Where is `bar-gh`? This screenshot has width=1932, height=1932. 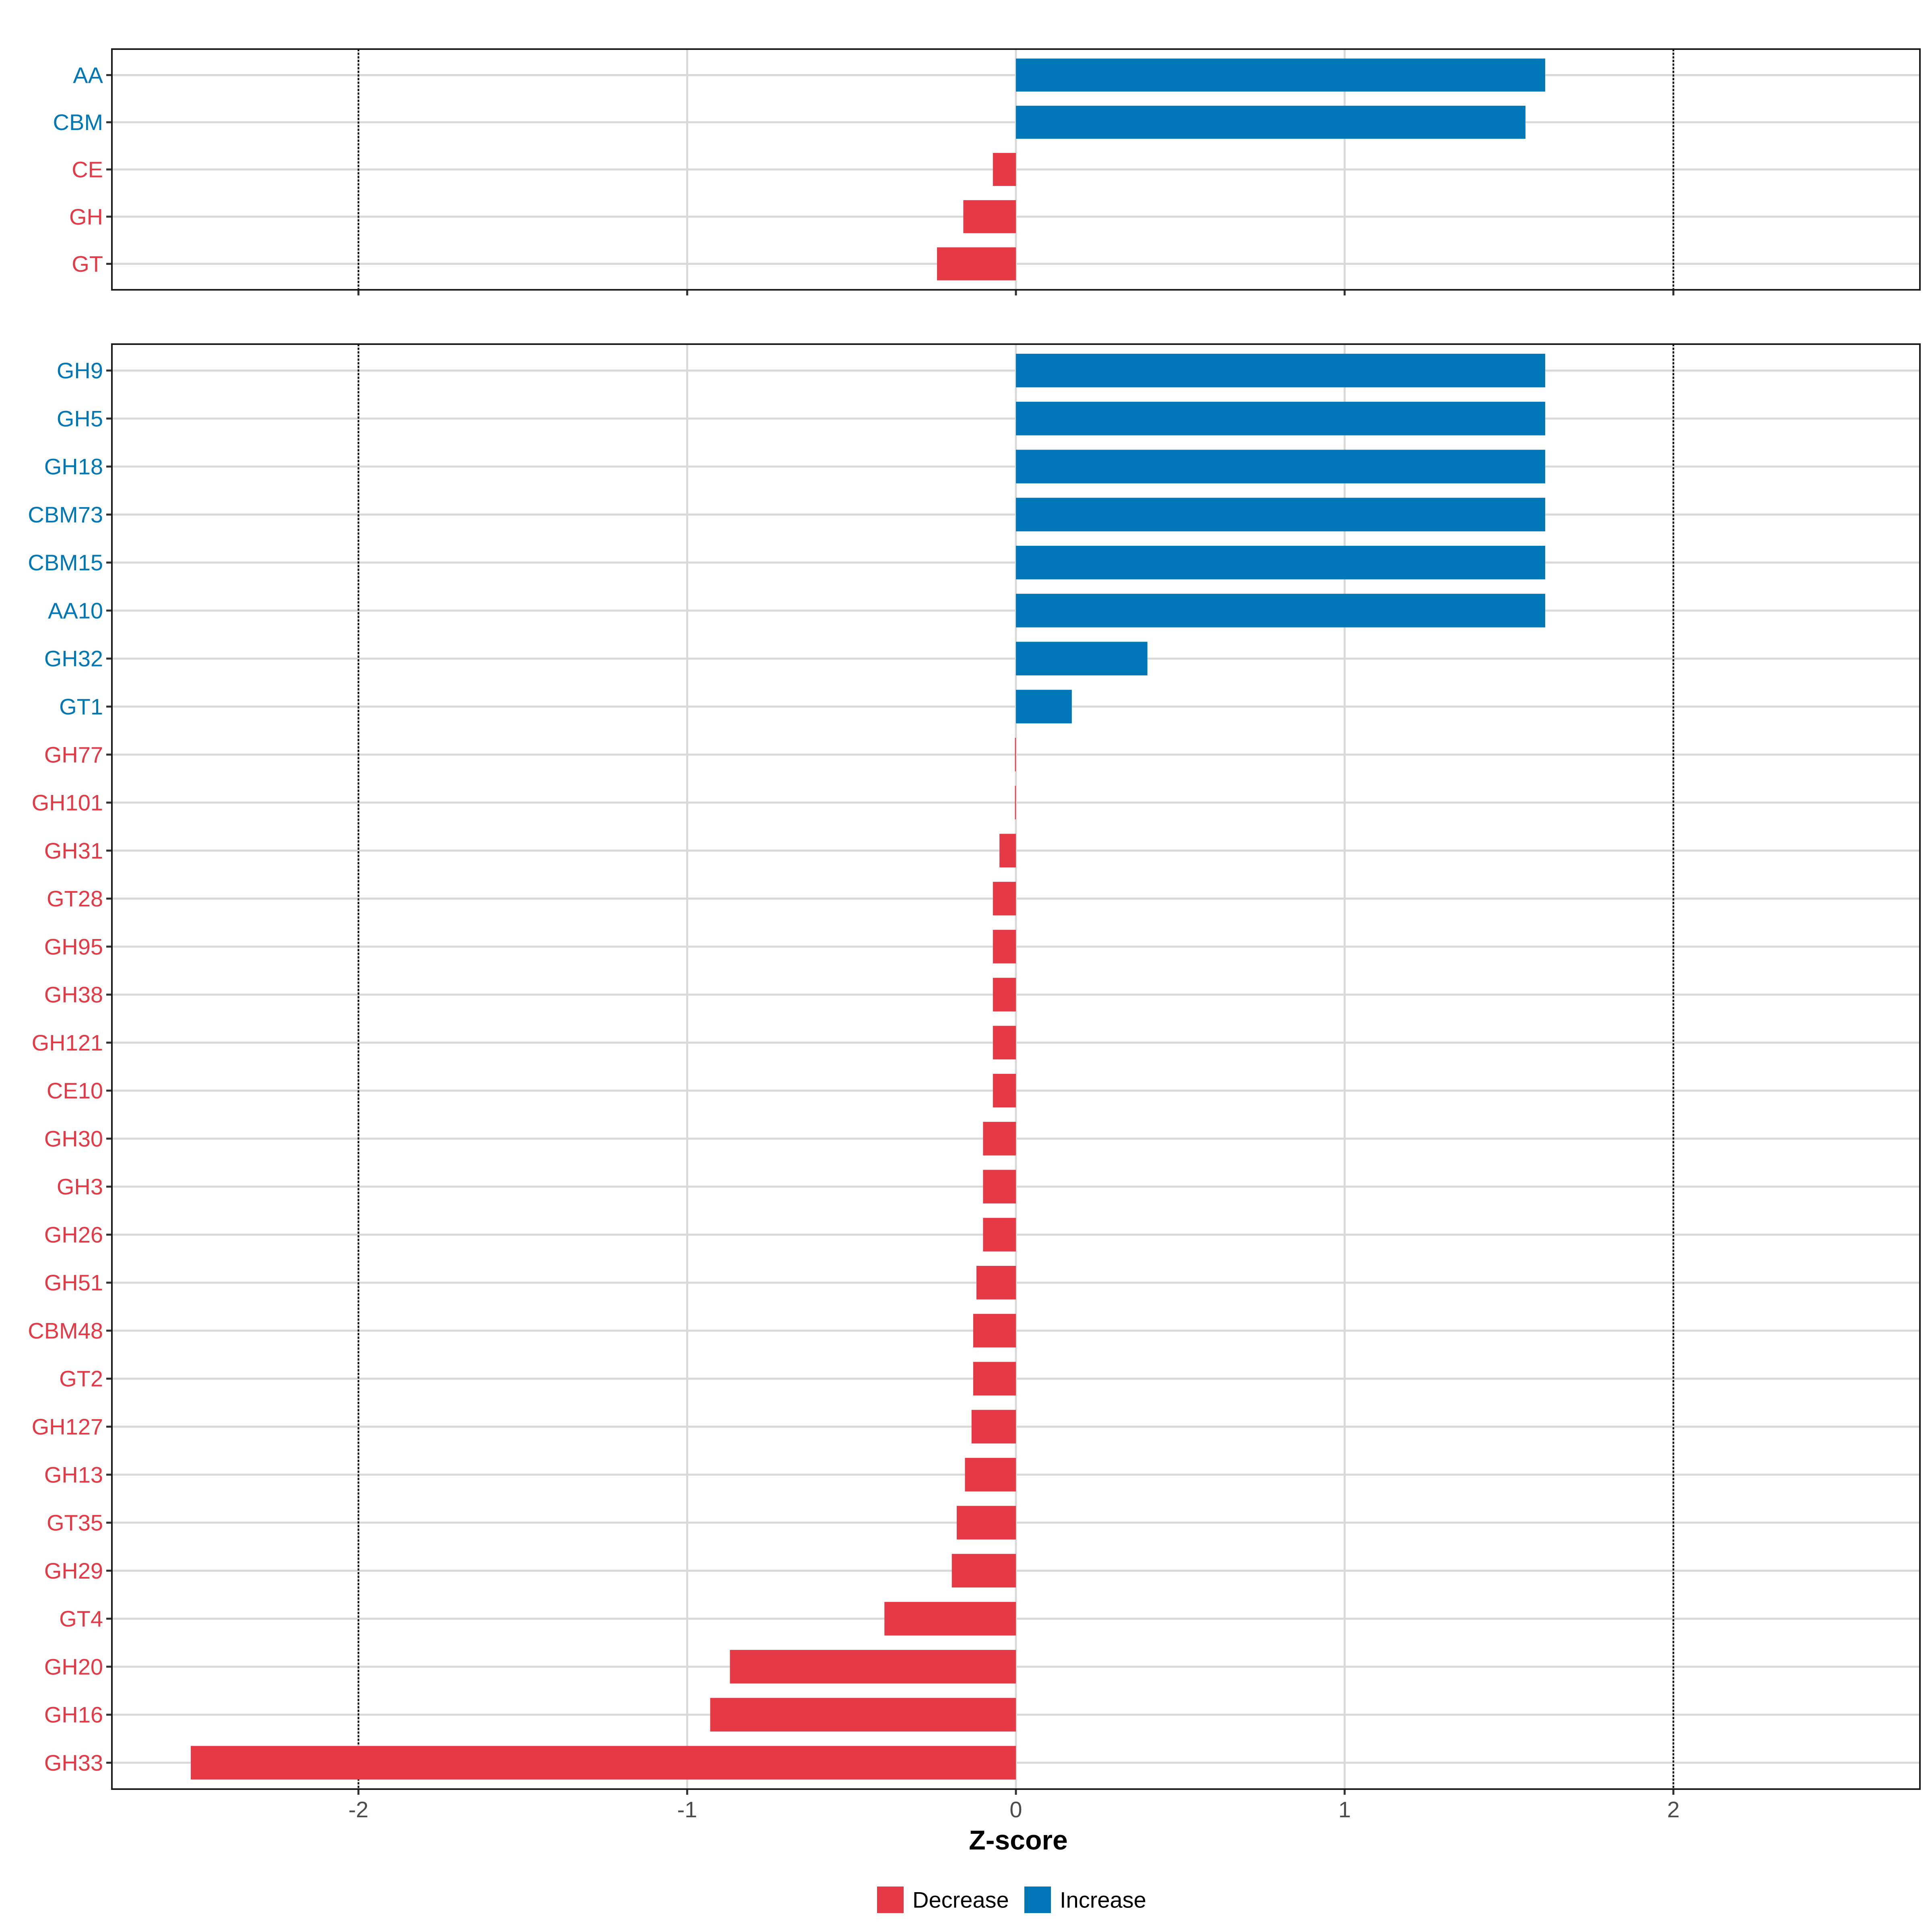
bar-gh is located at coordinates (989, 216).